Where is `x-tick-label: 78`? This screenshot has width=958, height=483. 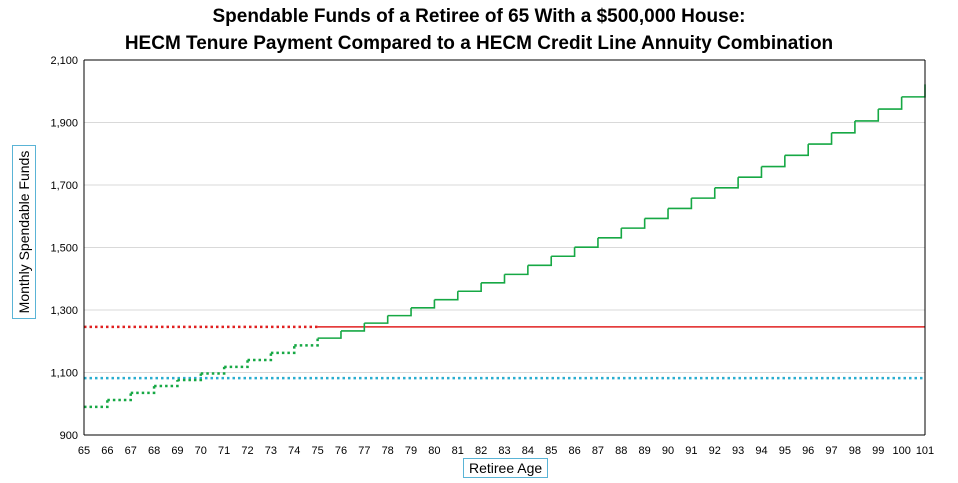
x-tick-label: 78 is located at coordinates (388, 451).